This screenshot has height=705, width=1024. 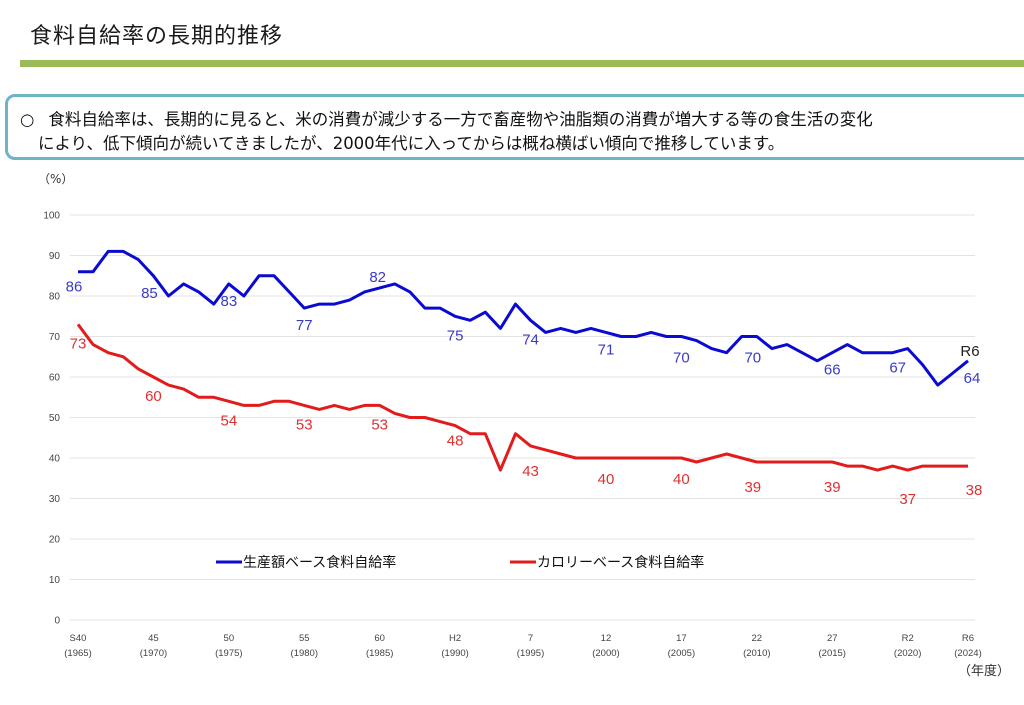 I want to click on x-tick-era-label: 60, so click(x=379, y=638).